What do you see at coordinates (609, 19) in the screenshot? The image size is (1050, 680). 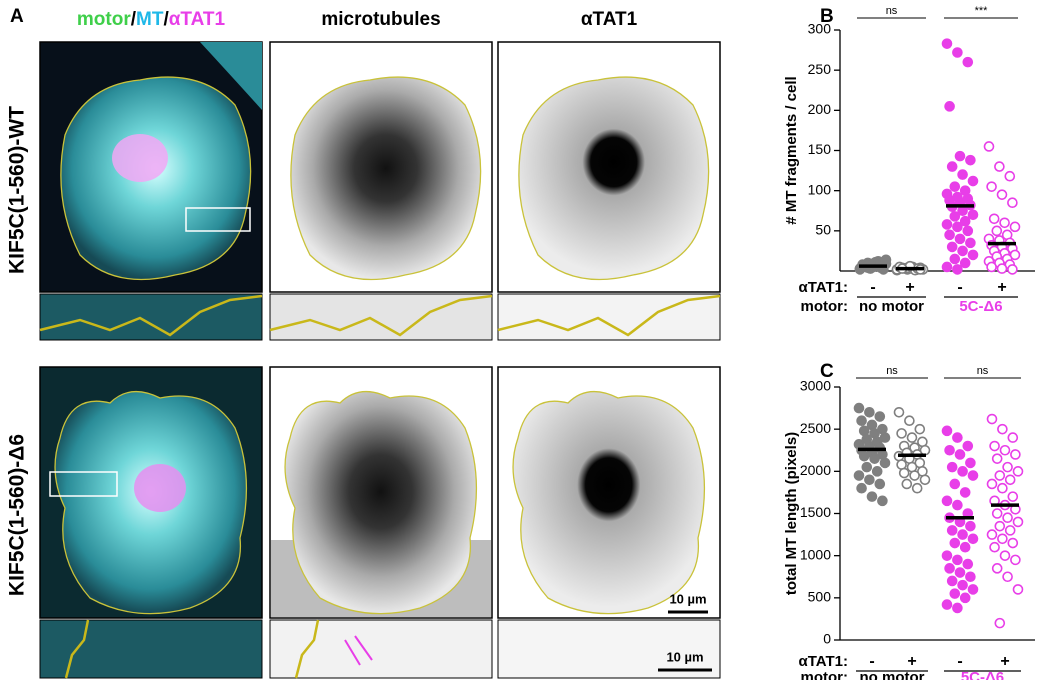 I see `column-header: αTAT1` at bounding box center [609, 19].